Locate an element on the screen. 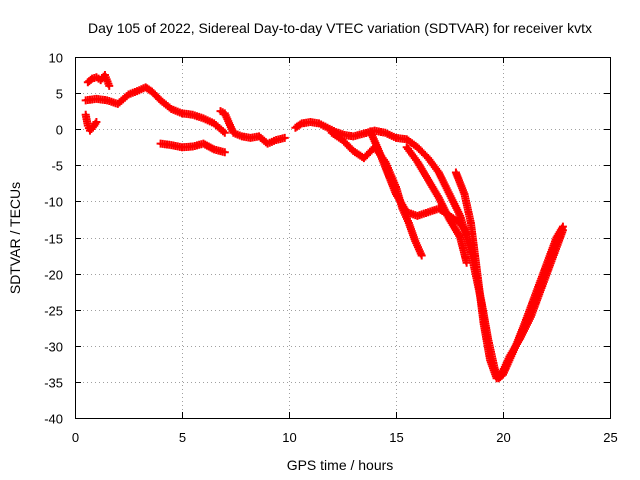  y-tick-label: -30 is located at coordinates (53, 347).